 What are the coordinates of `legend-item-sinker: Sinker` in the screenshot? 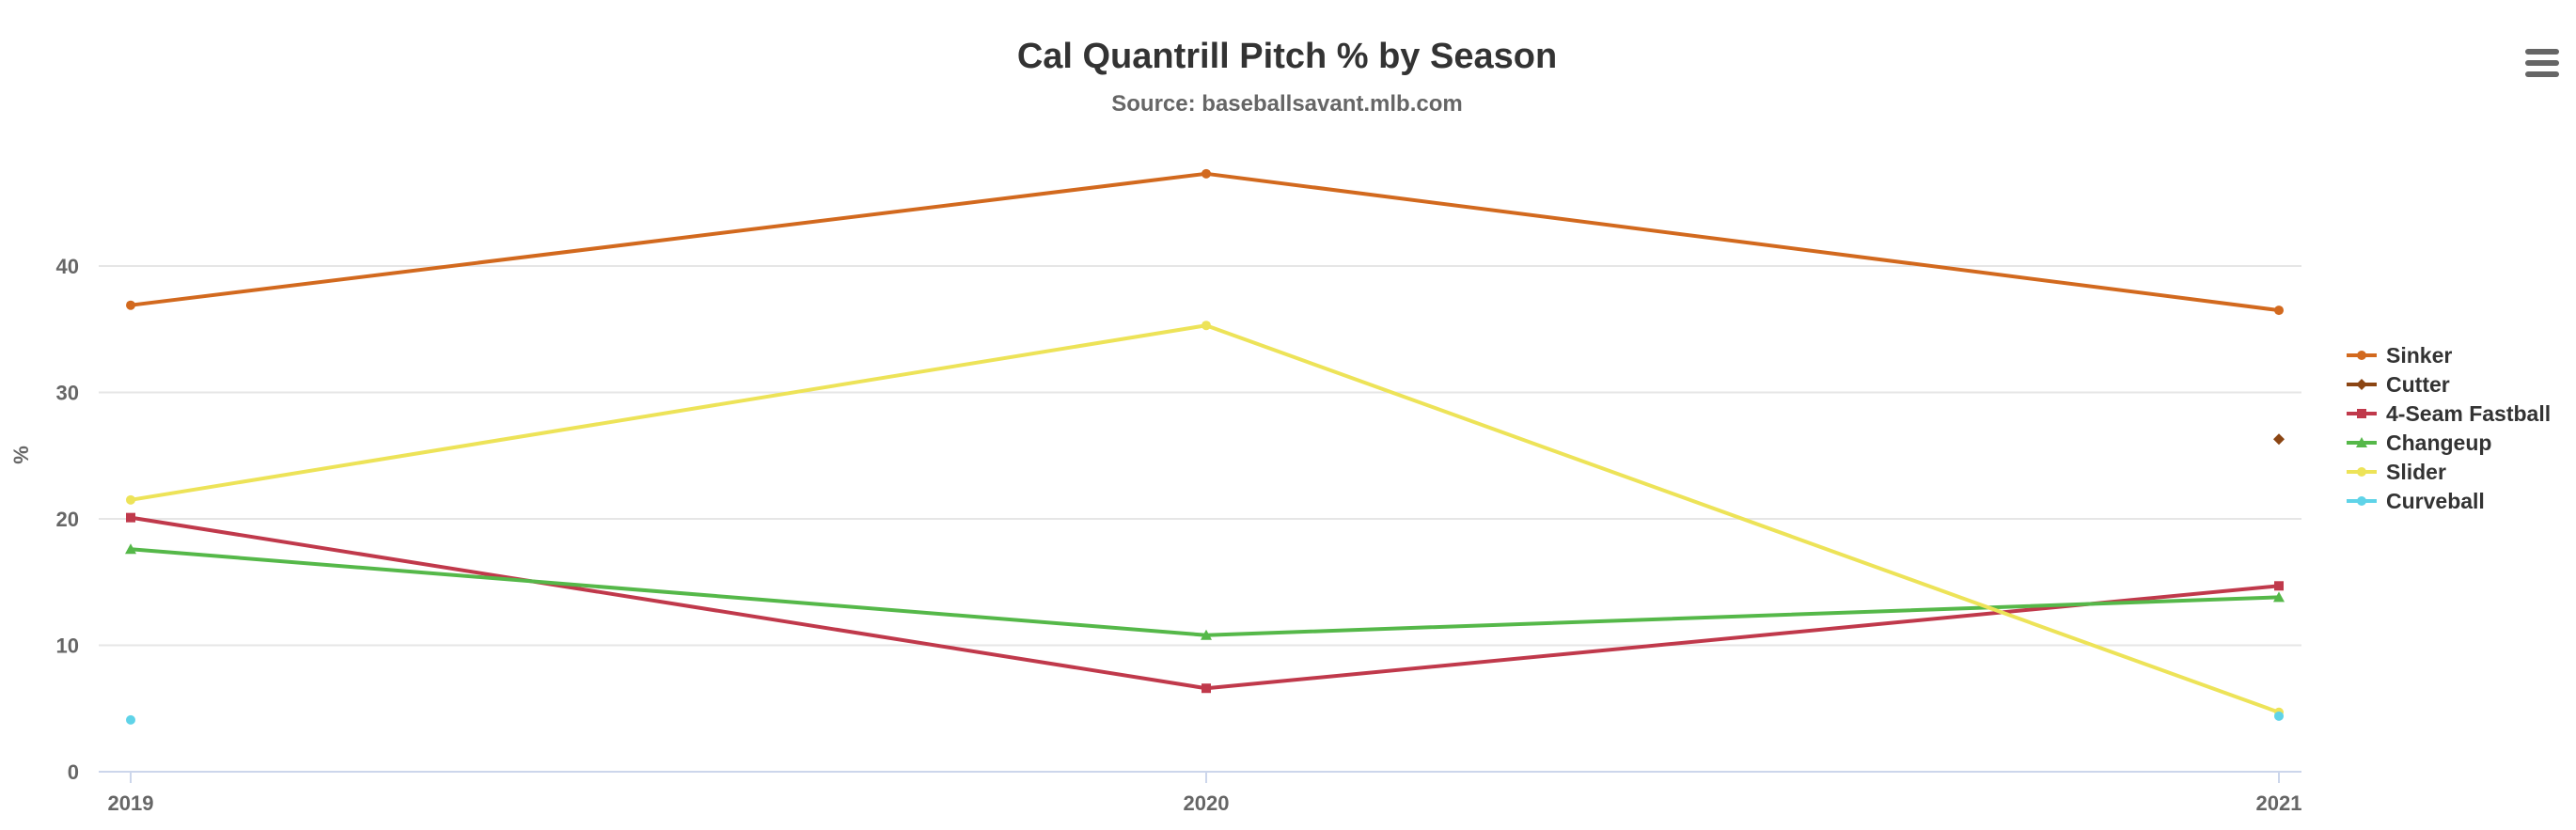 It's located at (2400, 356).